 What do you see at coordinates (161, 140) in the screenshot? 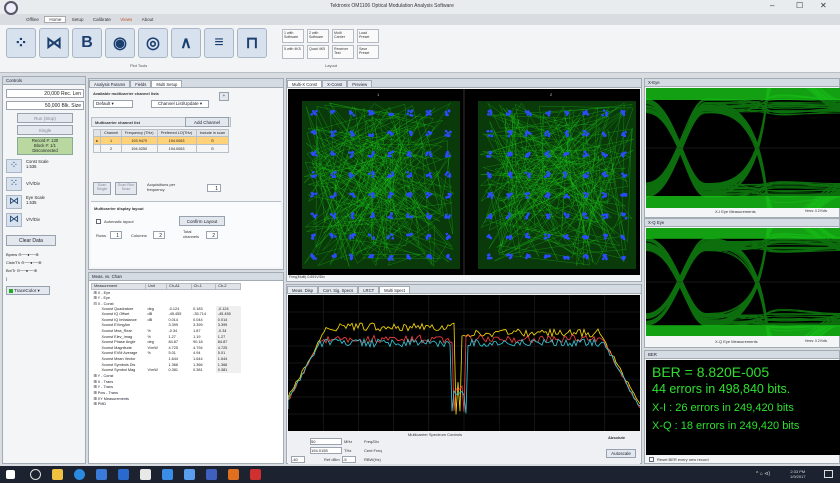
I see `channel-row: ▸ 1 193.9470 194.0063 ⊙` at bounding box center [161, 140].